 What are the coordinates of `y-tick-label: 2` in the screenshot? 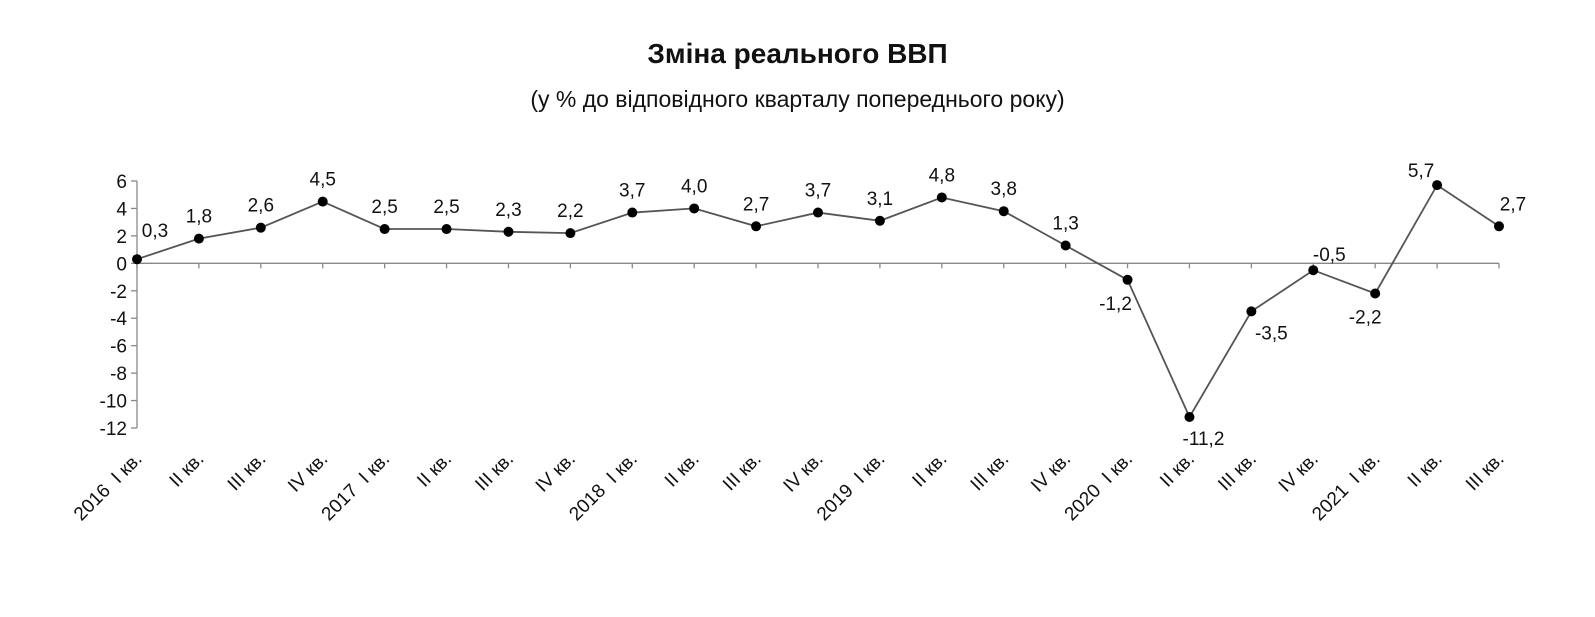 It's located at (121, 237).